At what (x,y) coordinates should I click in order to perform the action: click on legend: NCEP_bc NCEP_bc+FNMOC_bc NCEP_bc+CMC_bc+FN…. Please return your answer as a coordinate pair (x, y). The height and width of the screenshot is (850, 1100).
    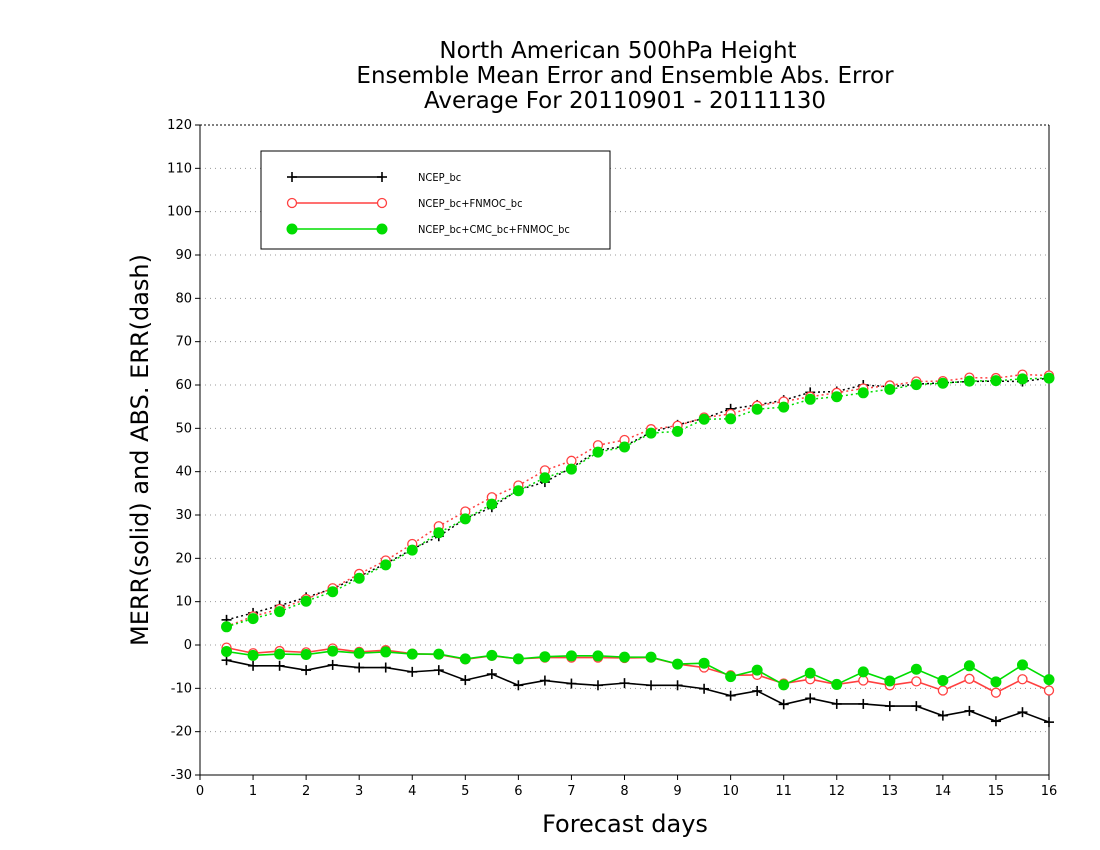
    Looking at the image, I should click on (435, 200).